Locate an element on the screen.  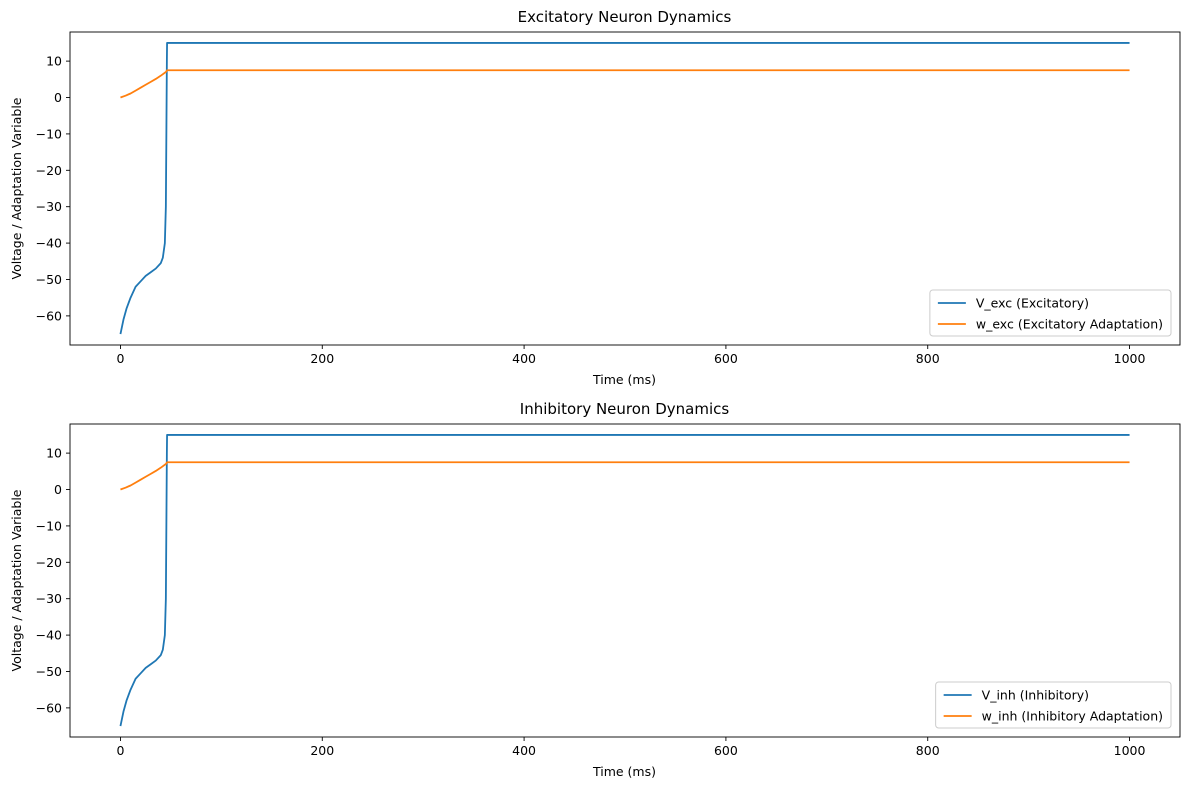
legend-entry: V_exc (Excitatory) is located at coordinates (1032, 303).